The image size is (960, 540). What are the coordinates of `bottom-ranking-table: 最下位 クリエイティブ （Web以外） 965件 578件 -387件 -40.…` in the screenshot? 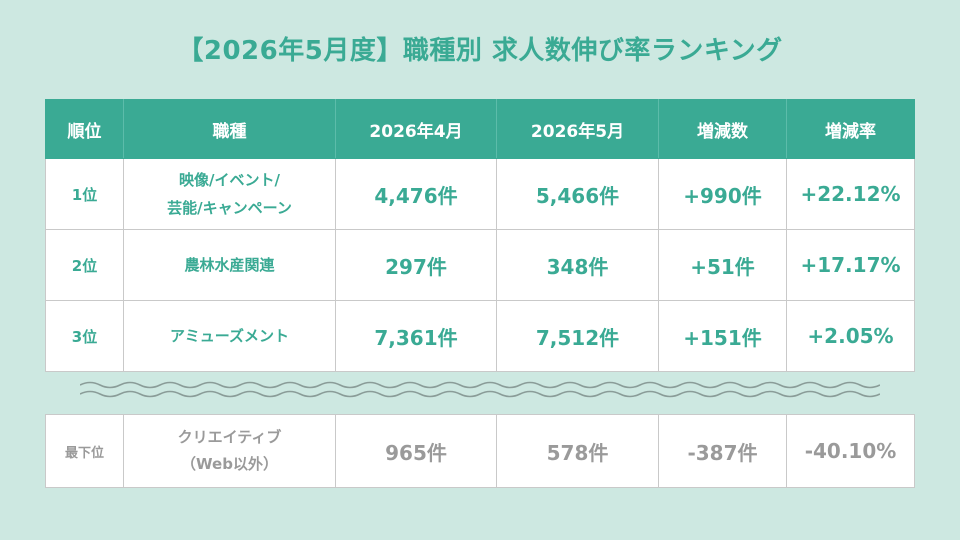 It's located at (480, 451).